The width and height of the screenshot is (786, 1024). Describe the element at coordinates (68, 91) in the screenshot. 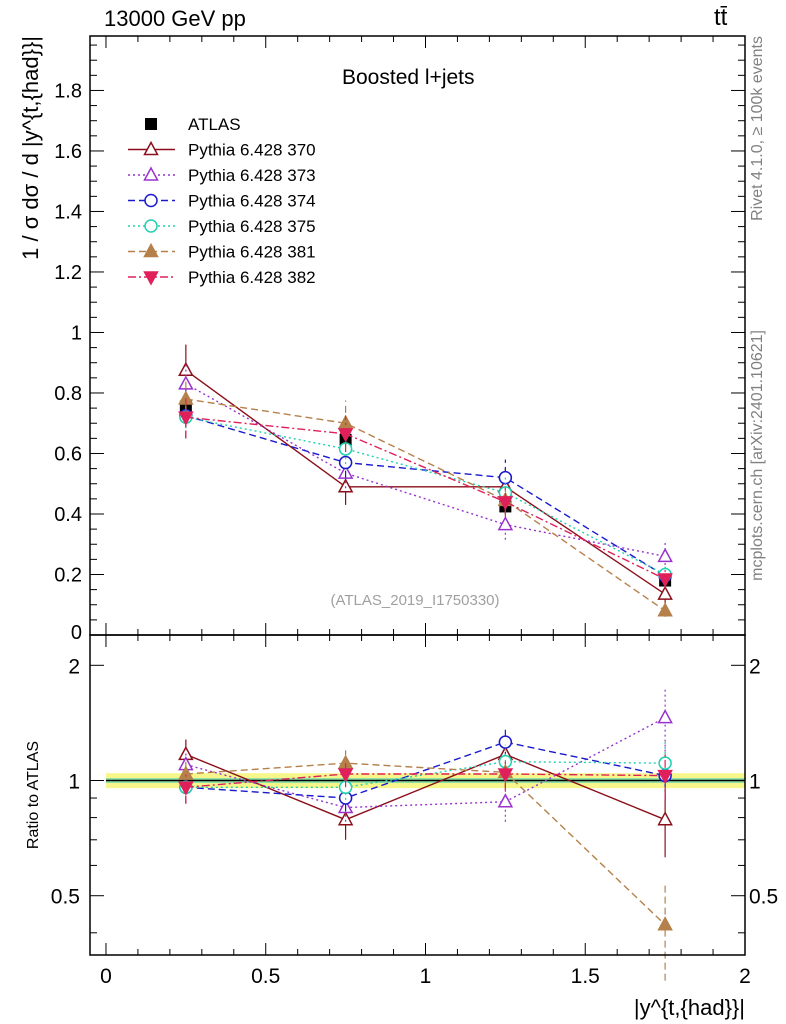

I see `main-y-tick-label: 1.8` at that location.